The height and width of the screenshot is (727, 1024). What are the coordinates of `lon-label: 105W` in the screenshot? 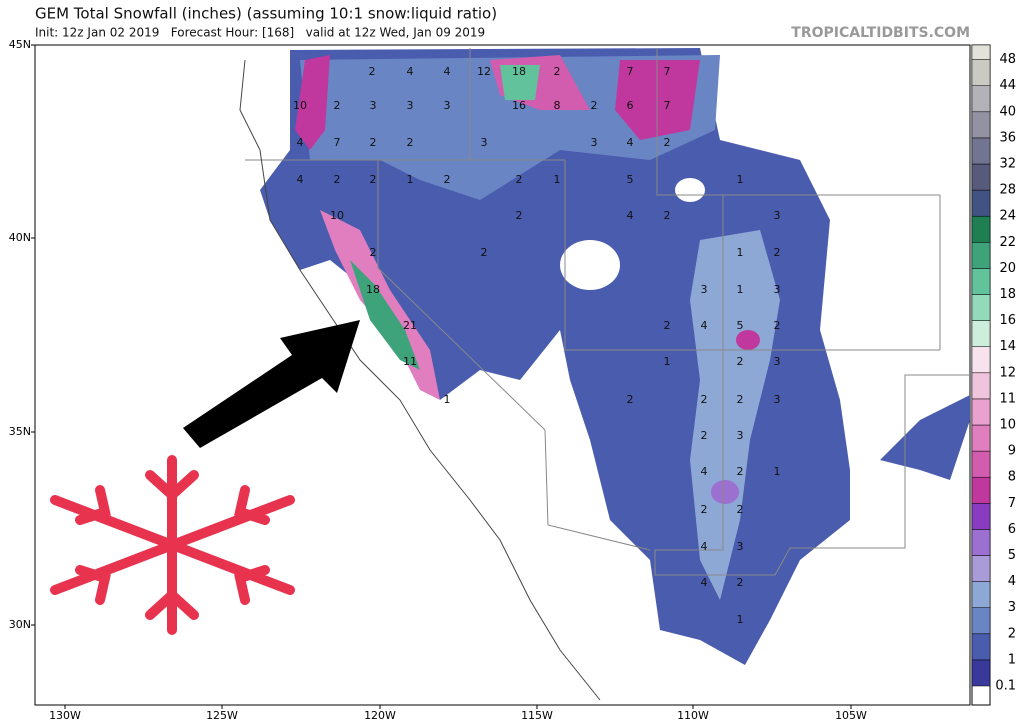 It's located at (851, 715).